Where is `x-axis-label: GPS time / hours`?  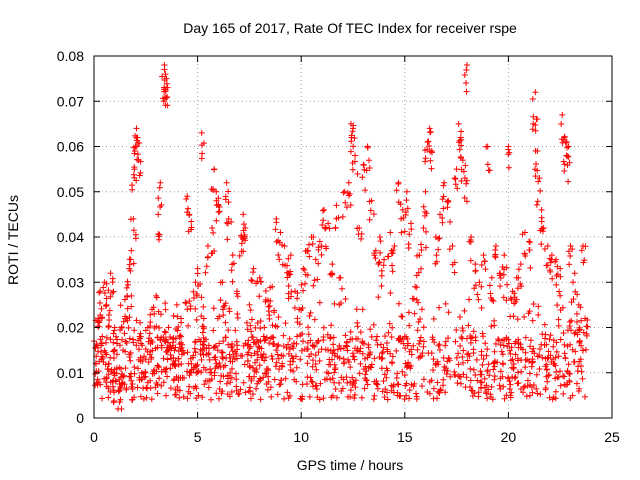 x-axis-label: GPS time / hours is located at coordinates (350, 465).